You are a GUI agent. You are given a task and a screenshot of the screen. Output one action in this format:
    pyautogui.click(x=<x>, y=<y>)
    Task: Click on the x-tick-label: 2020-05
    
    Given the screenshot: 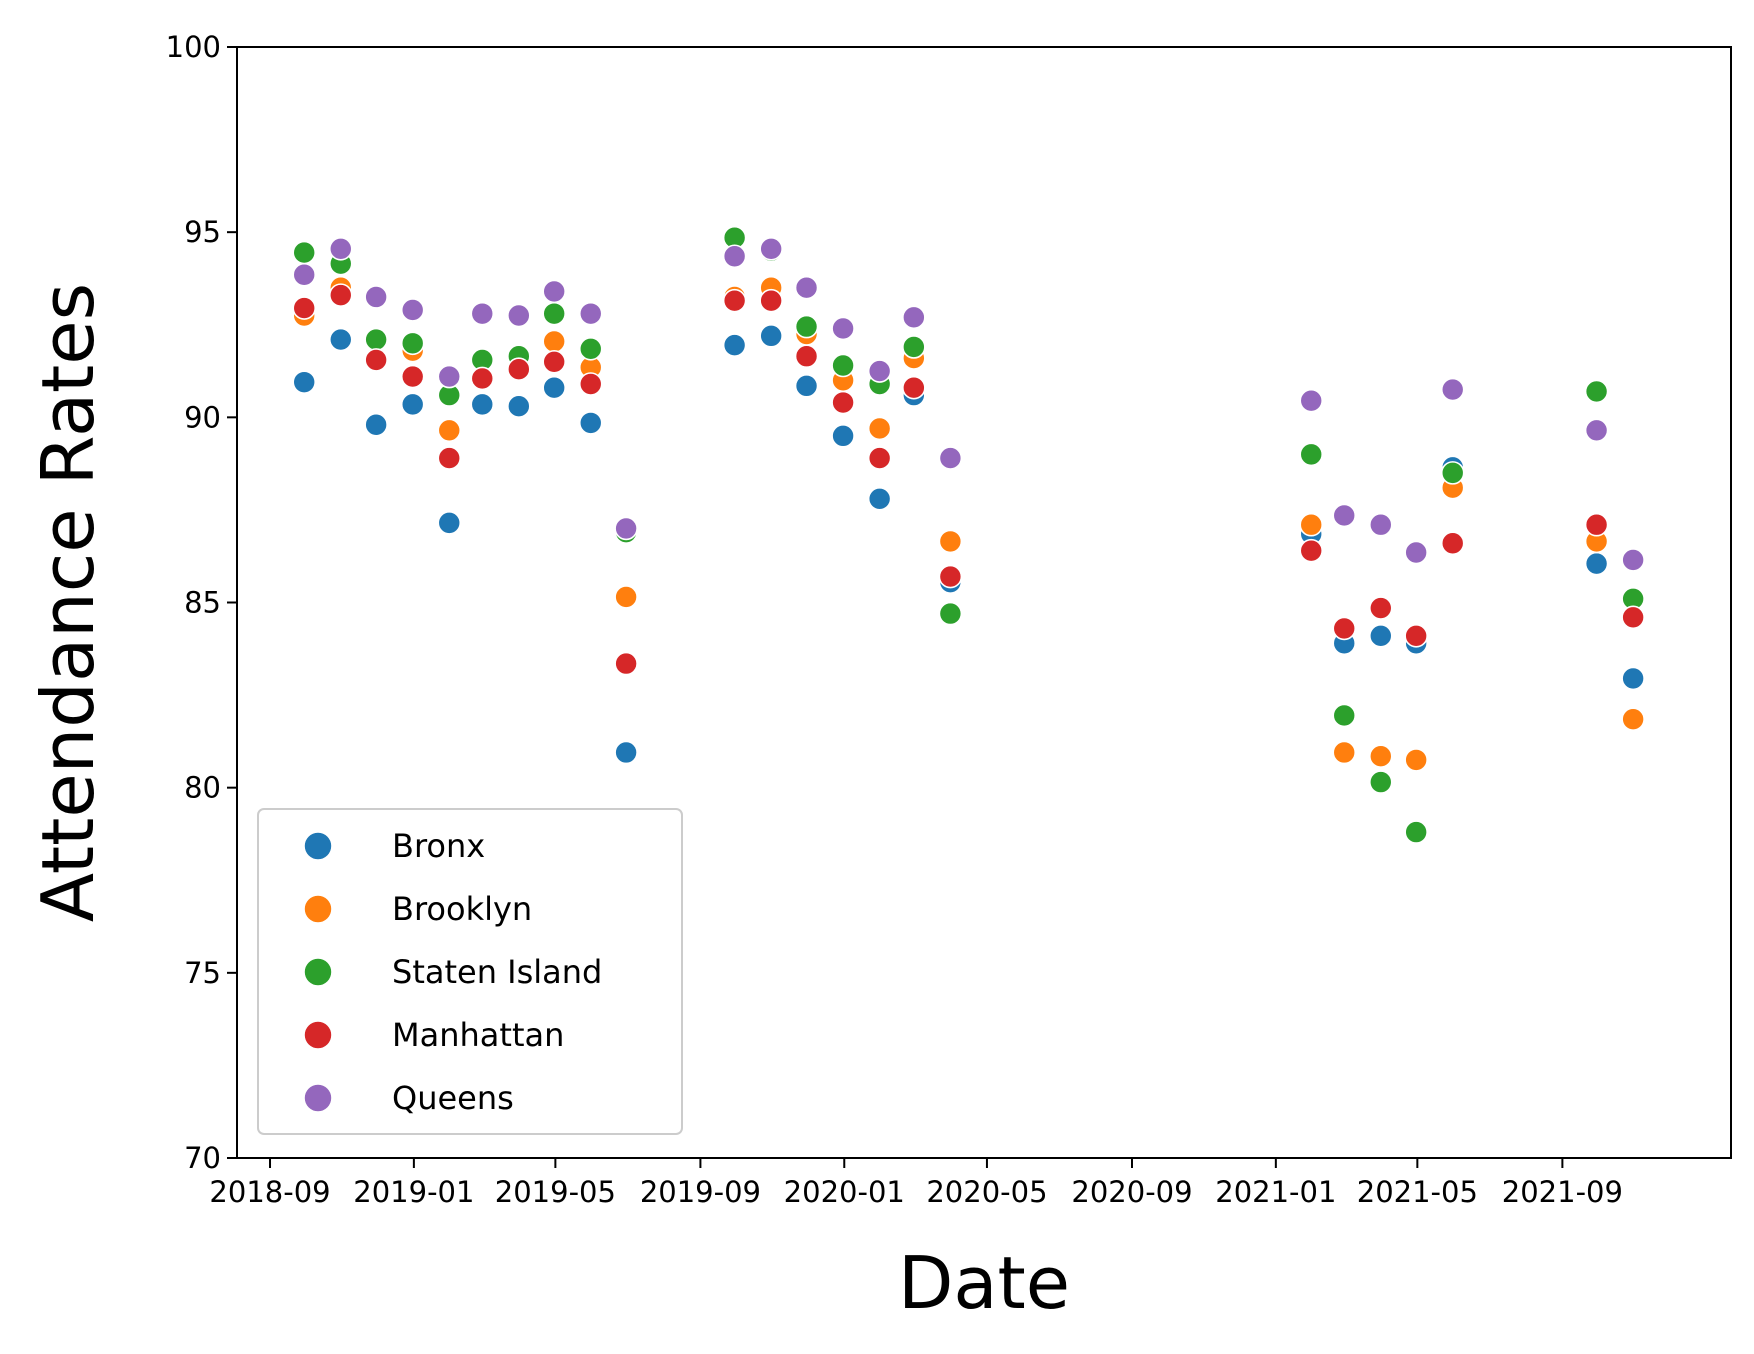 What is the action you would take?
    pyautogui.click(x=986, y=1192)
    